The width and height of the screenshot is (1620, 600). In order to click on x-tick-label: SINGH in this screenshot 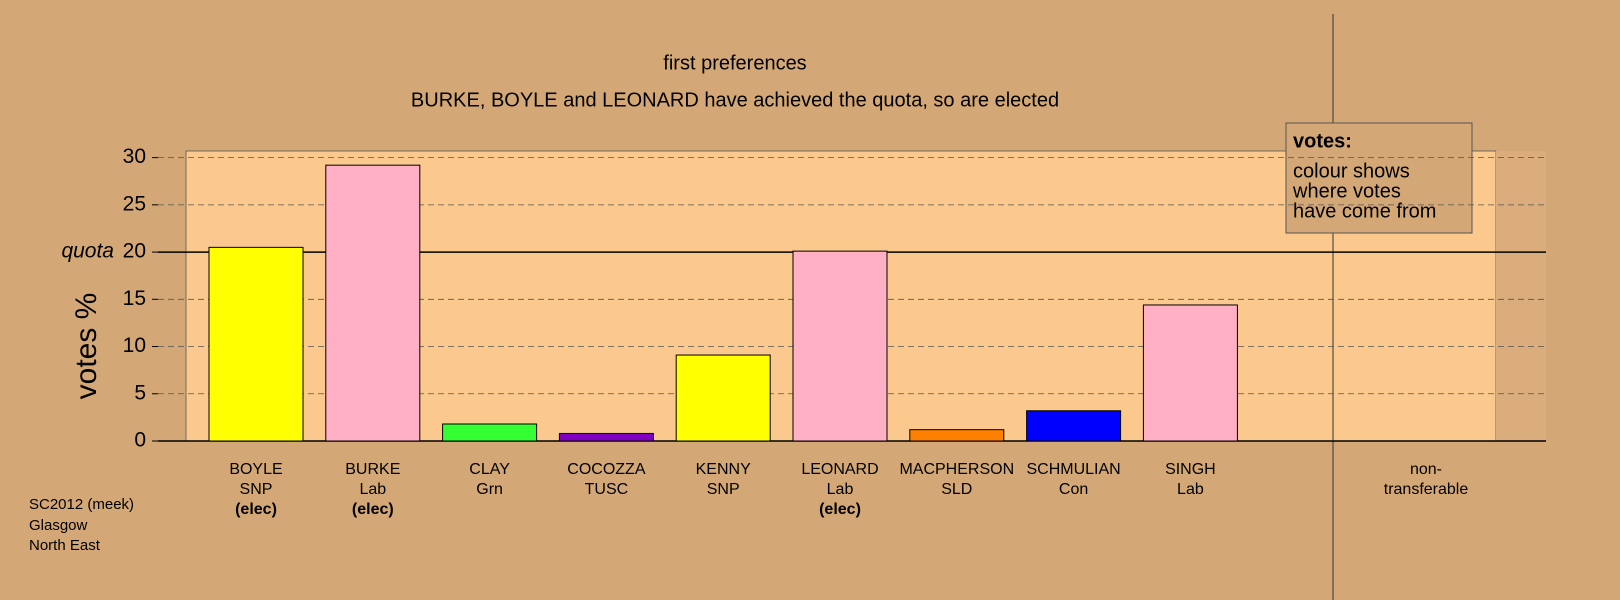, I will do `click(1190, 469)`.